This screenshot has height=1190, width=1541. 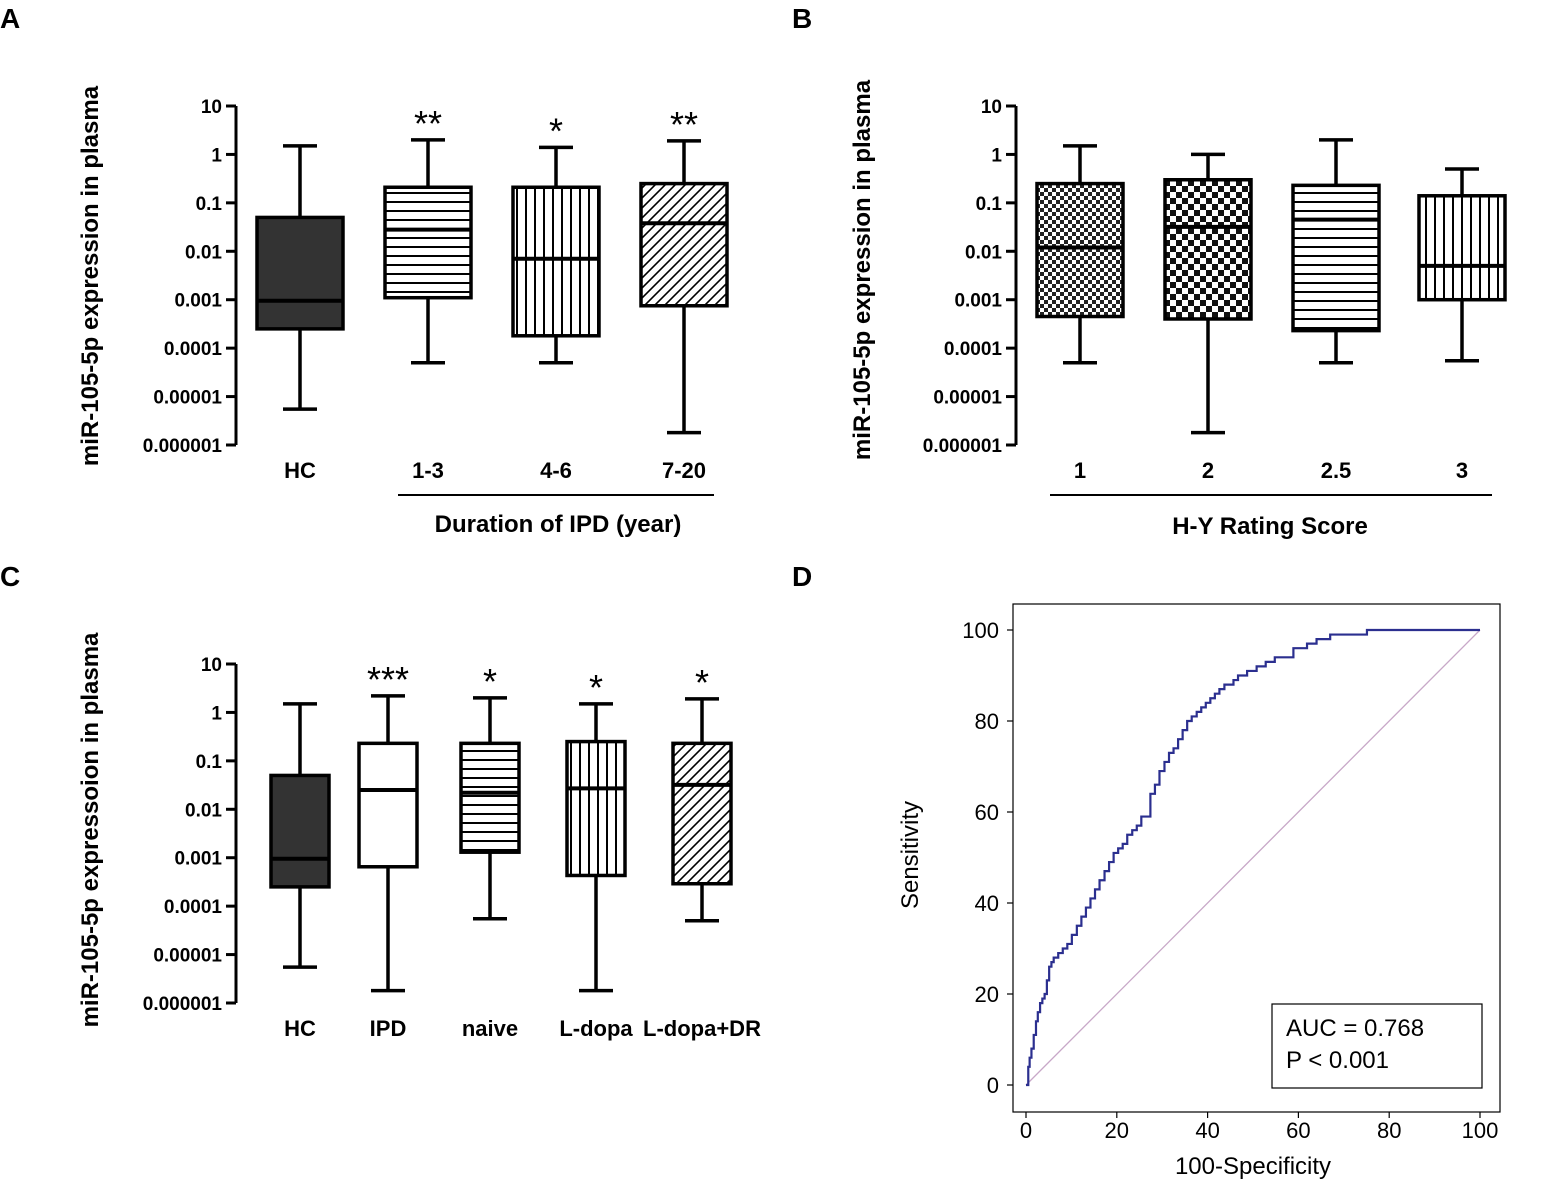 What do you see at coordinates (910, 855) in the screenshot?
I see `panel-d-y-axis-label: Sensitivity` at bounding box center [910, 855].